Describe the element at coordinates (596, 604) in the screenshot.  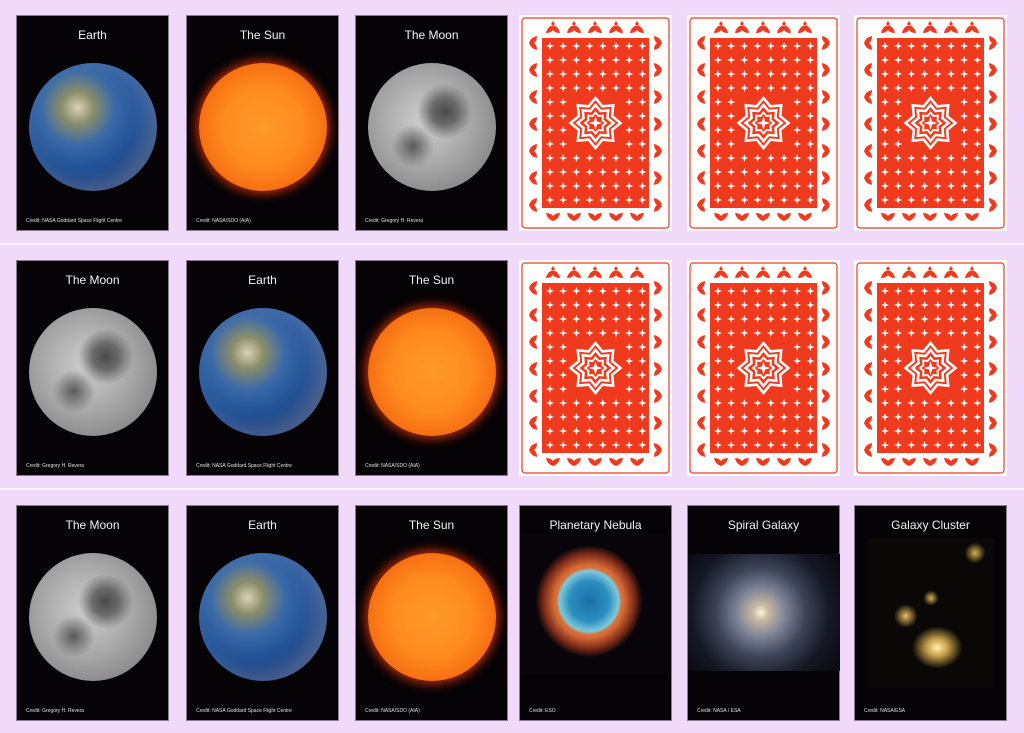
I see `nebula-image` at that location.